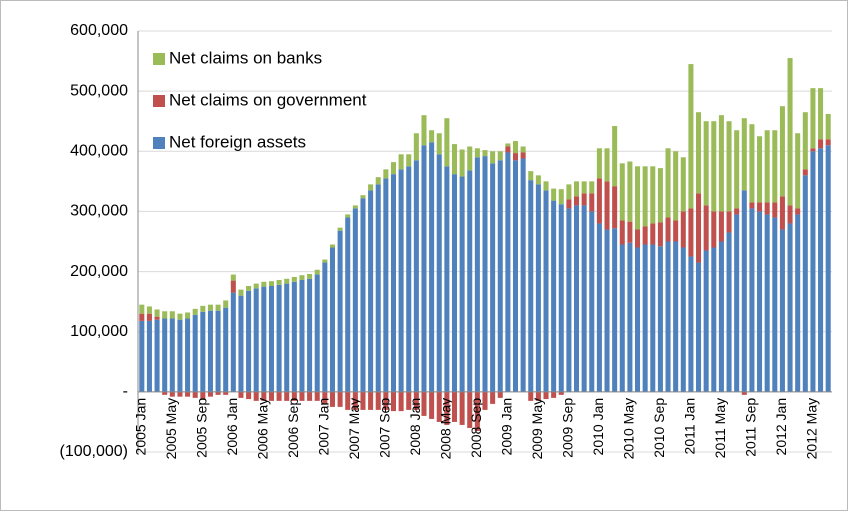 This screenshot has width=848, height=511. I want to click on x-tick-label: 2011 Jan, so click(690, 426).